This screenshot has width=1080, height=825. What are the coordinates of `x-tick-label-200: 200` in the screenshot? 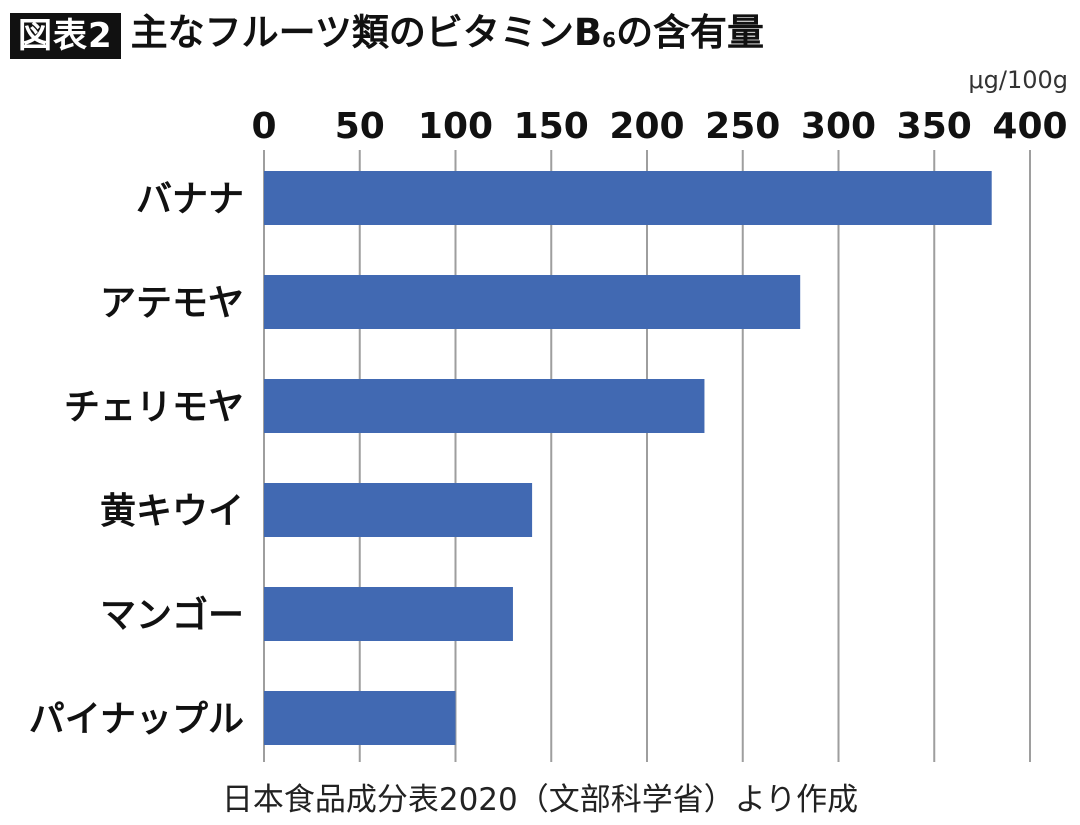 It's located at (646, 126).